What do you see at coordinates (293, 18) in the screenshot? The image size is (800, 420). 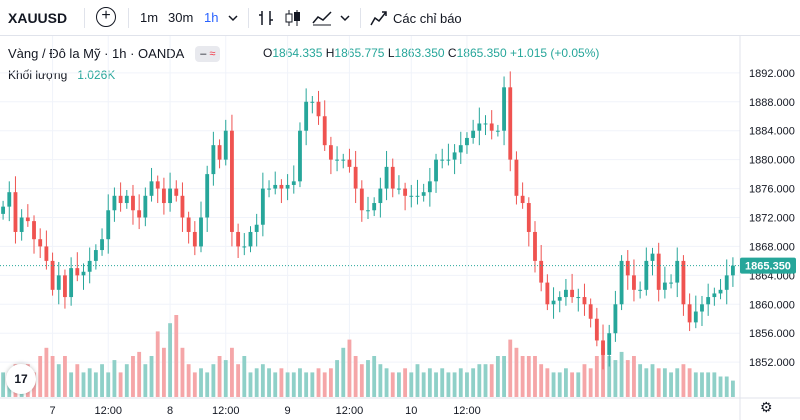 I see `candles-icon` at bounding box center [293, 18].